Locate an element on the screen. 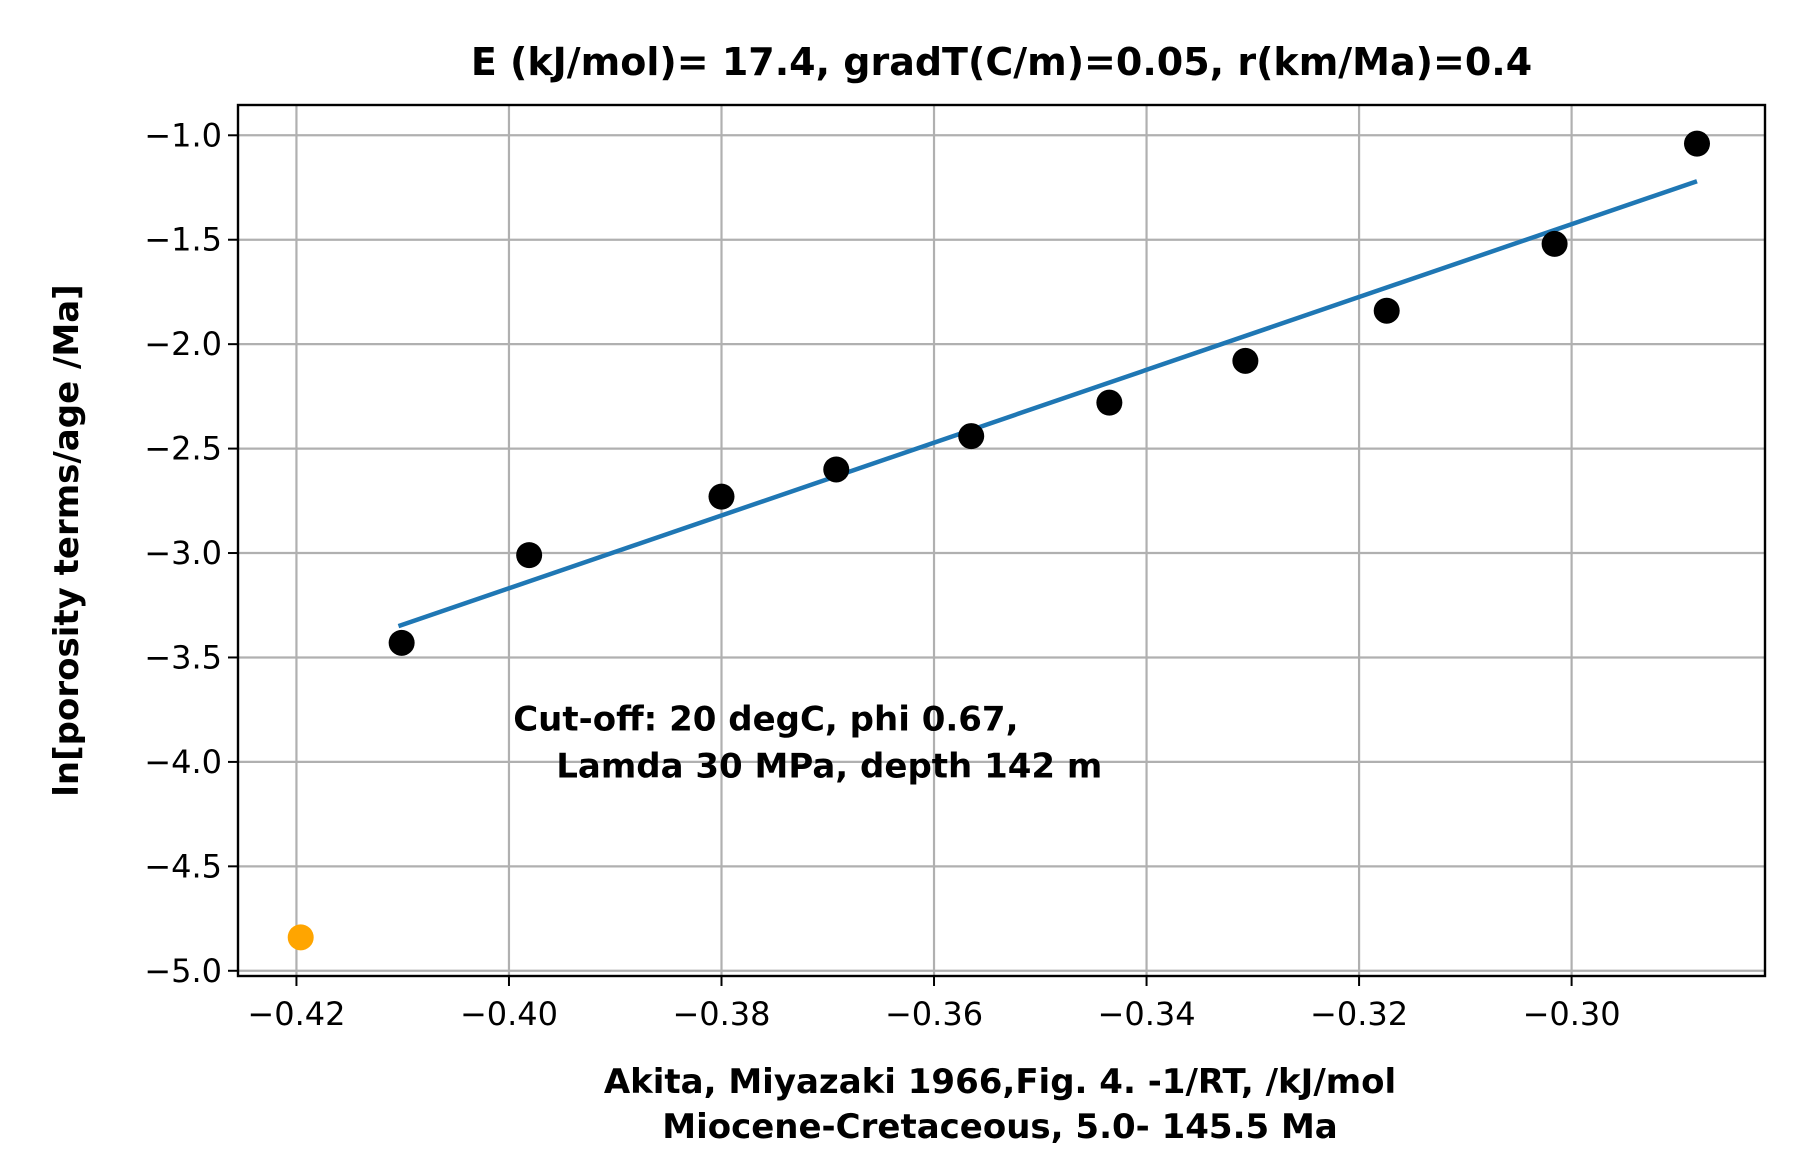 The image size is (1796, 1167). x-tick-label: −0.36 is located at coordinates (934, 1014).